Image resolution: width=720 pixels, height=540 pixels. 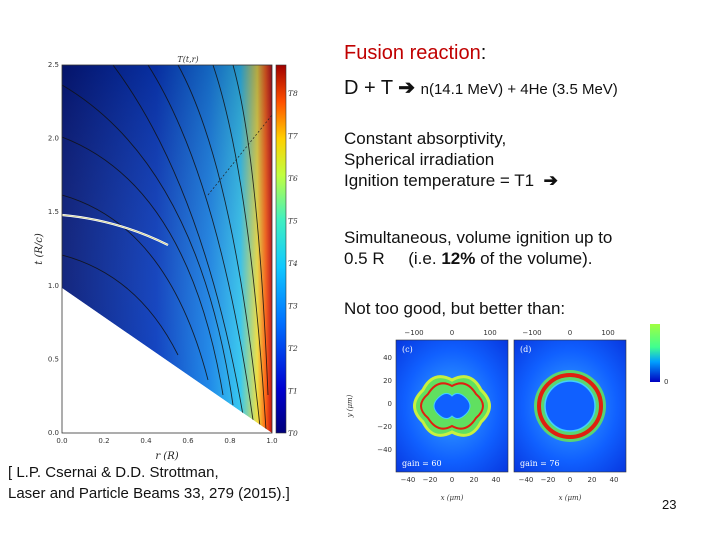 I want to click on condition-line-2: Spherical irradiation, so click(x=419, y=159).